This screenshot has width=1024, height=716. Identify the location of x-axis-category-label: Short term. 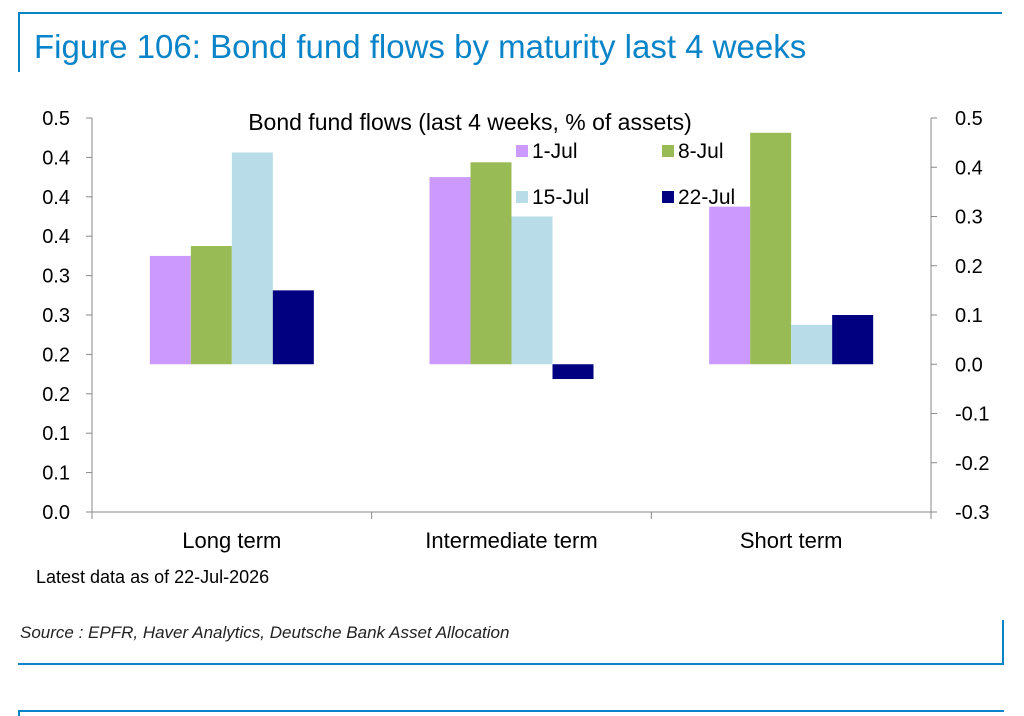
(791, 540).